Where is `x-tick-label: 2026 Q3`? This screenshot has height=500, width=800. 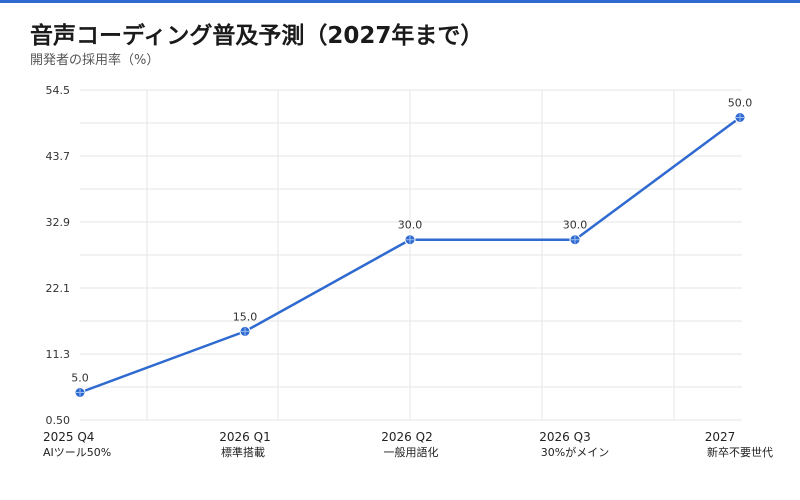 x-tick-label: 2026 Q3 is located at coordinates (564, 437).